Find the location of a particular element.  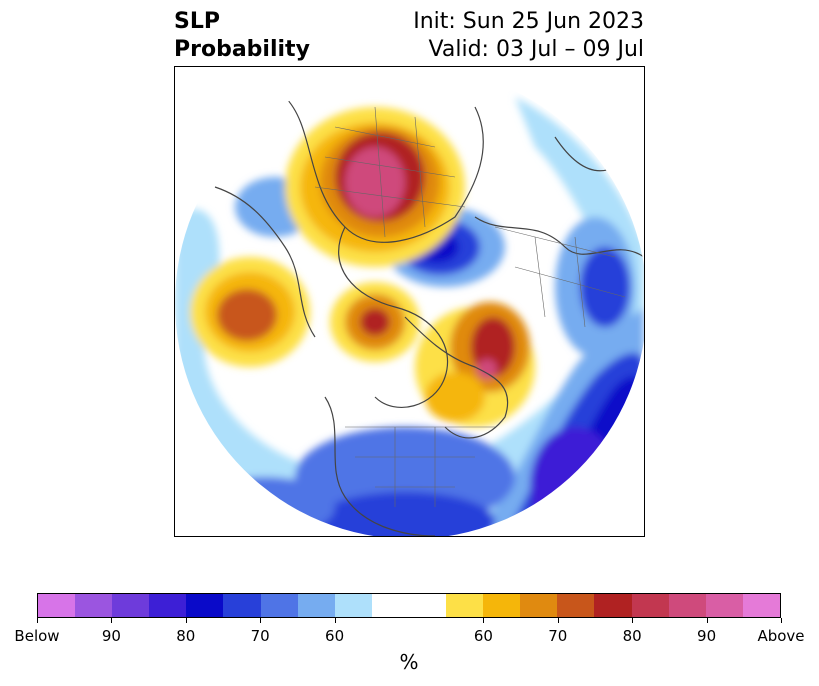

init-date: Init: Sun 25 Jun 2023 is located at coordinates (528, 21).